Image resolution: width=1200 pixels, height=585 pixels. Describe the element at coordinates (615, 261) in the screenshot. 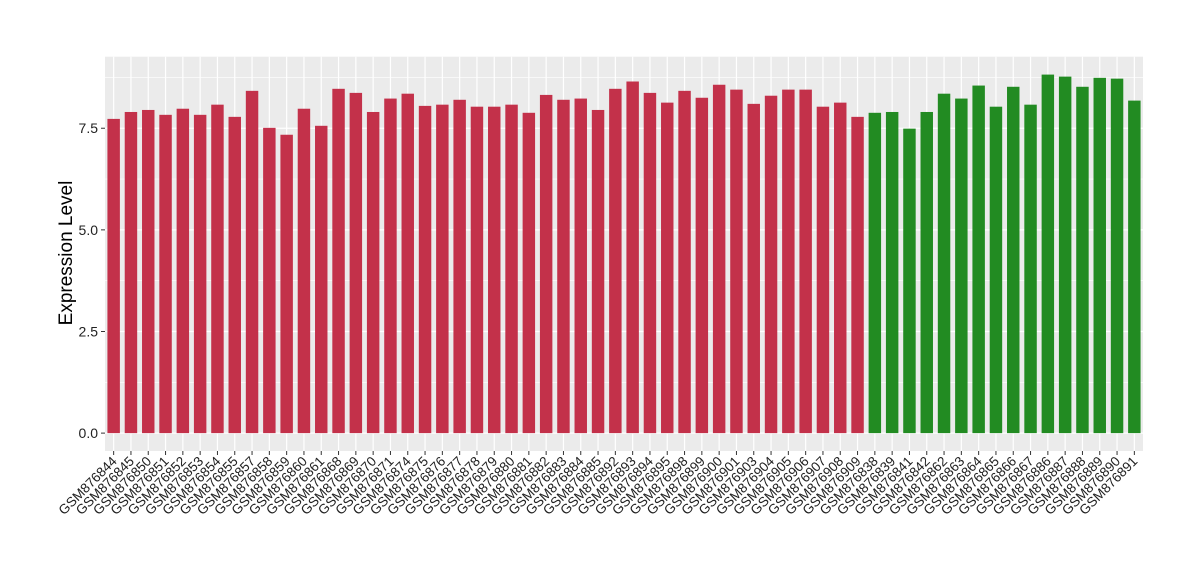

I see `bar-GSM876892` at that location.